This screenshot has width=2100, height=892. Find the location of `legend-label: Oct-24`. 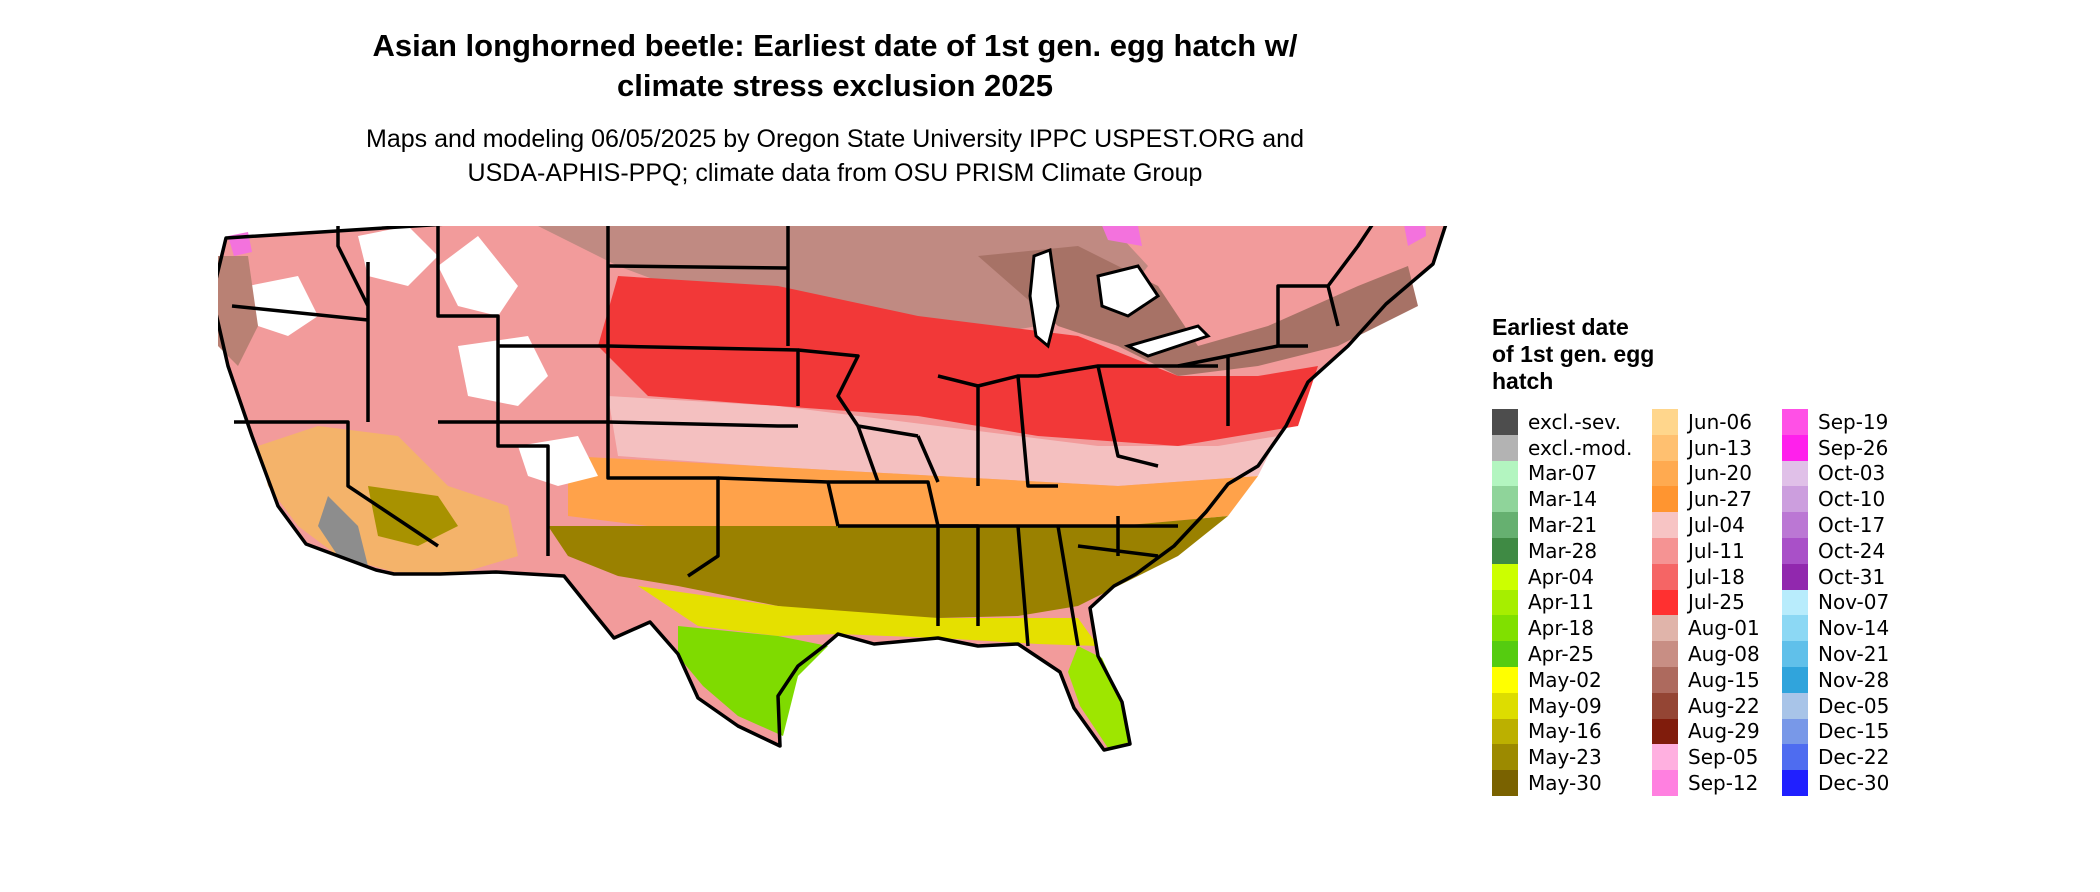

legend-label: Oct-24 is located at coordinates (1852, 550).